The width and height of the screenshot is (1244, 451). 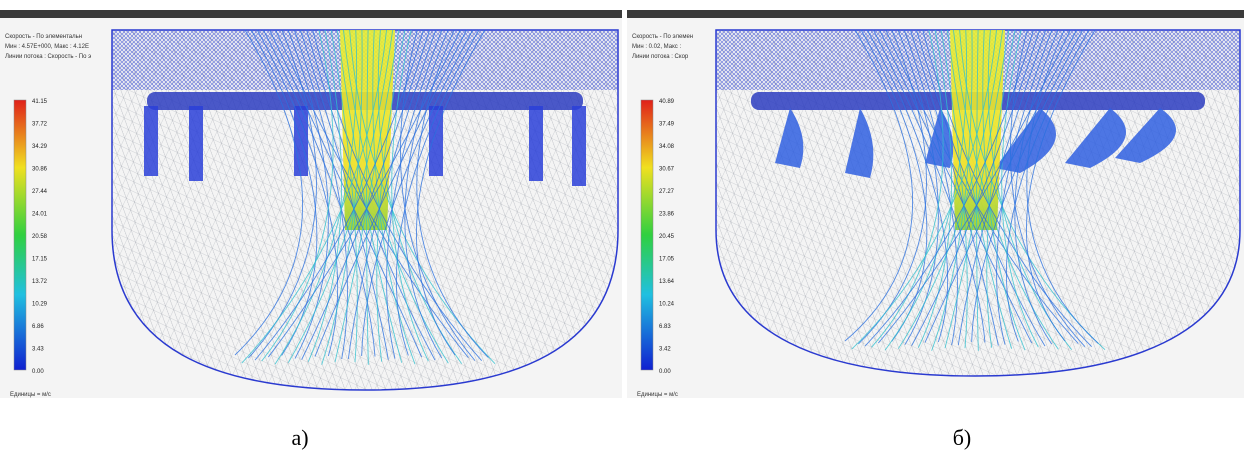 I want to click on scale-label: 37.49, so click(x=667, y=125).